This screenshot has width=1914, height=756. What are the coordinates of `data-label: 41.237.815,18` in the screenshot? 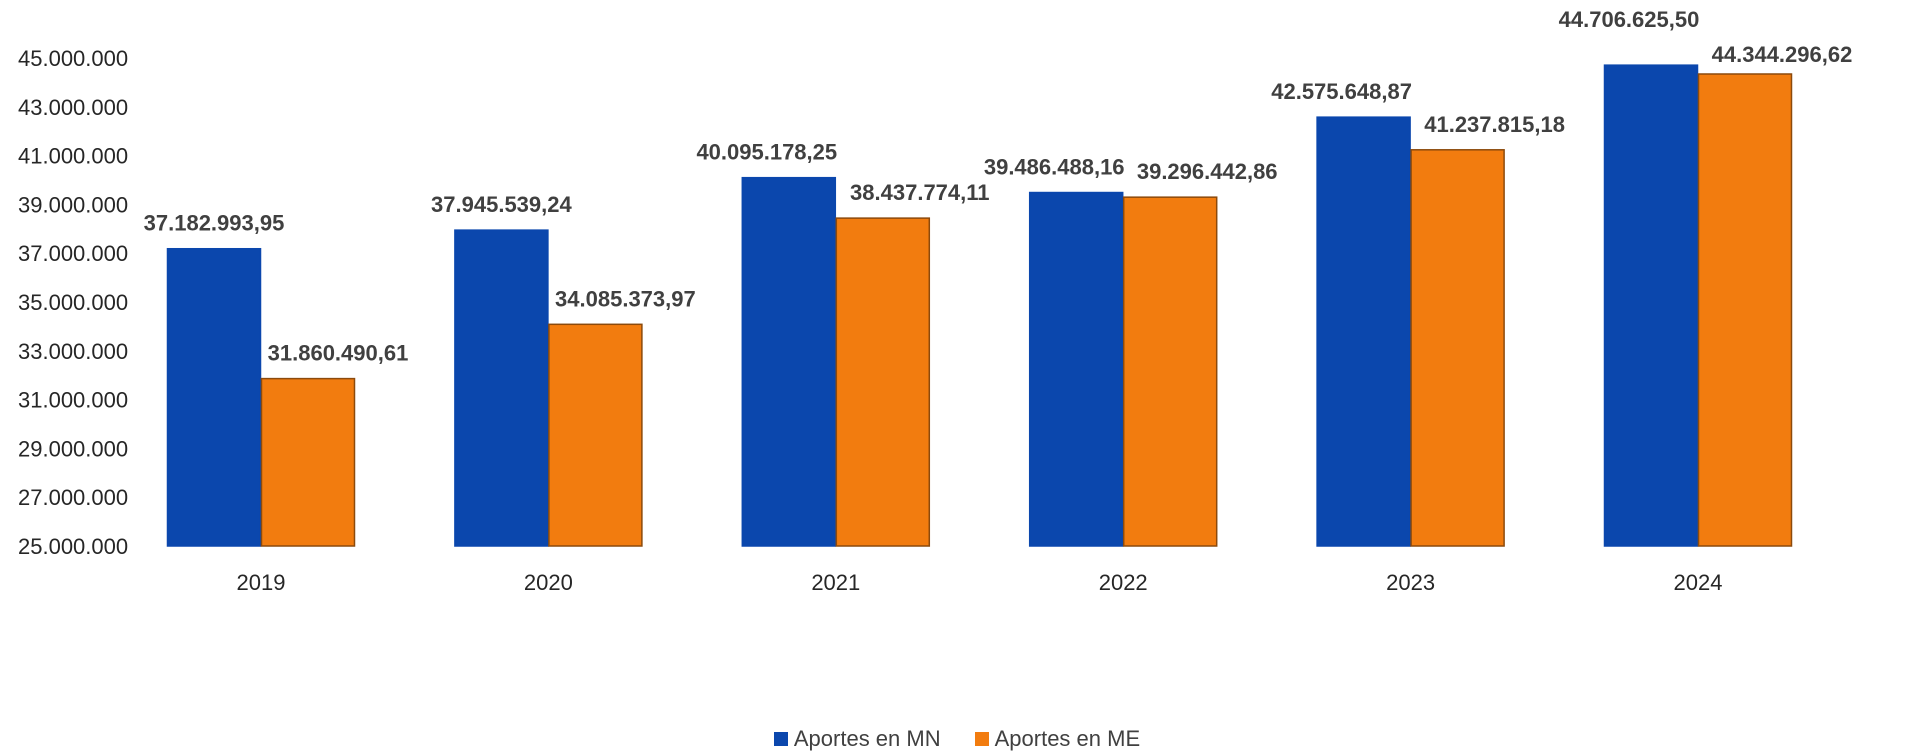 It's located at (1494, 124).